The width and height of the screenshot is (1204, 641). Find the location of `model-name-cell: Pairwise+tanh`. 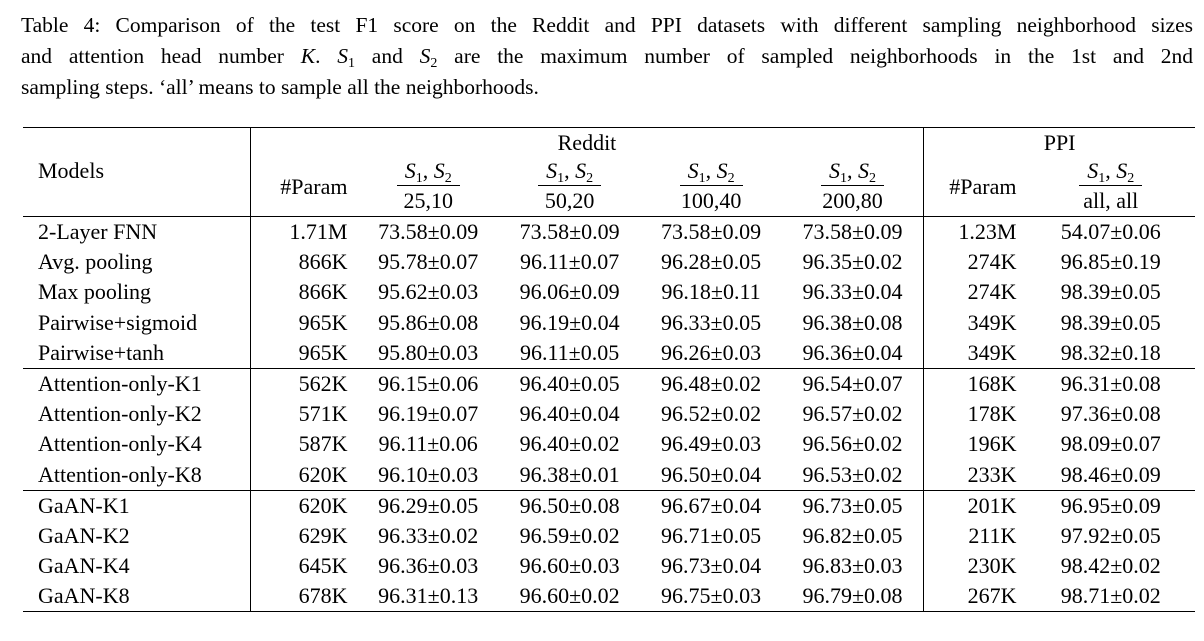

model-name-cell: Pairwise+tanh is located at coordinates (101, 352).